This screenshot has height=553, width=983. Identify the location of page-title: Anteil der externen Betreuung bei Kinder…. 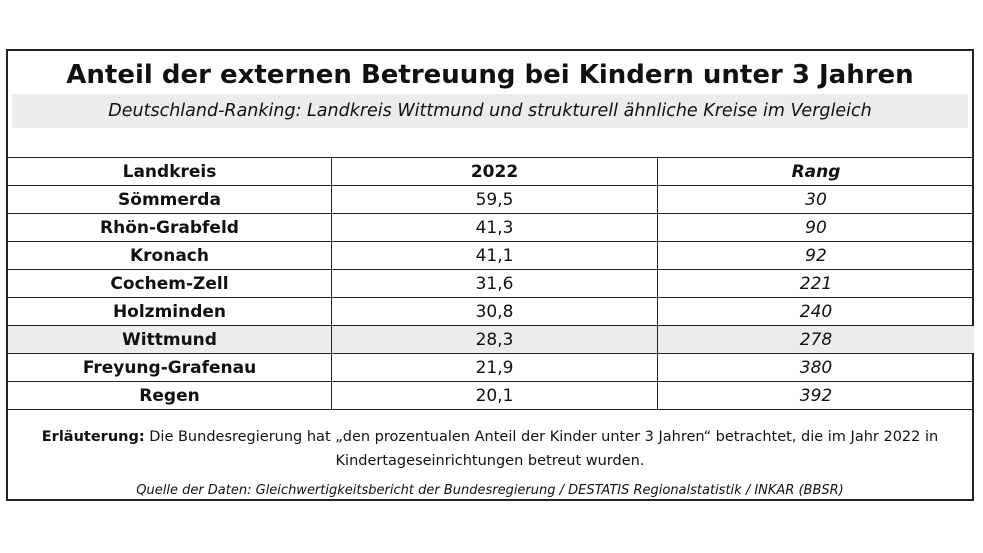
(490, 75).